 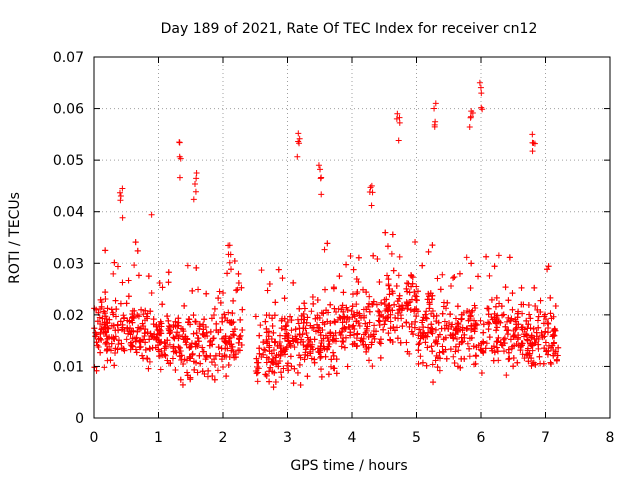 What do you see at coordinates (68, 58) in the screenshot?
I see `y-tick-label: 0.07` at bounding box center [68, 58].